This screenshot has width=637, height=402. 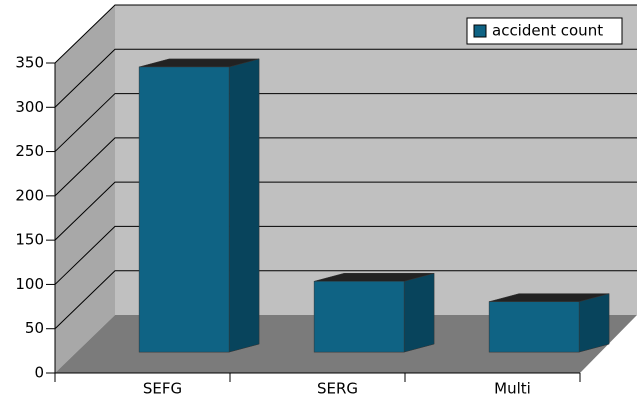 What do you see at coordinates (85, 189) in the screenshot?
I see `side-wall` at bounding box center [85, 189].